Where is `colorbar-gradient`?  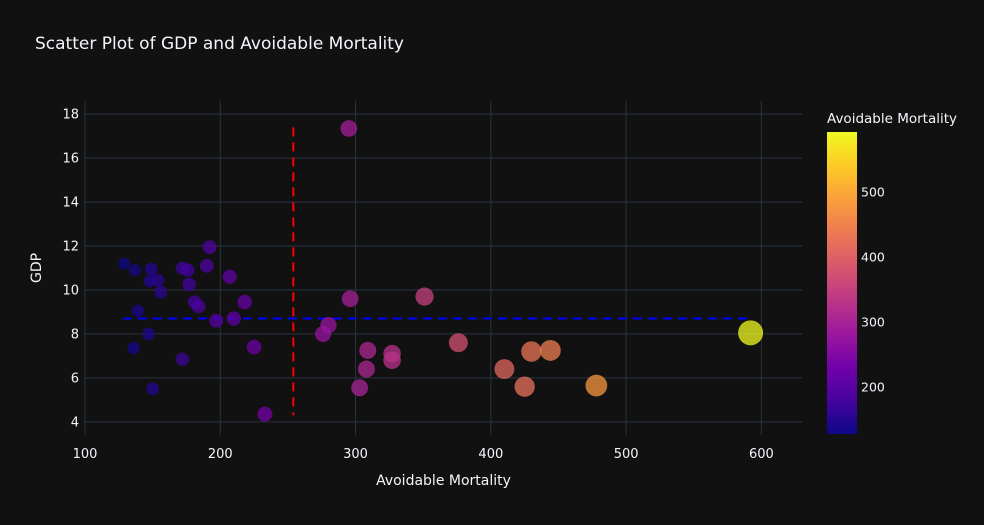
colorbar-gradient is located at coordinates (842, 283).